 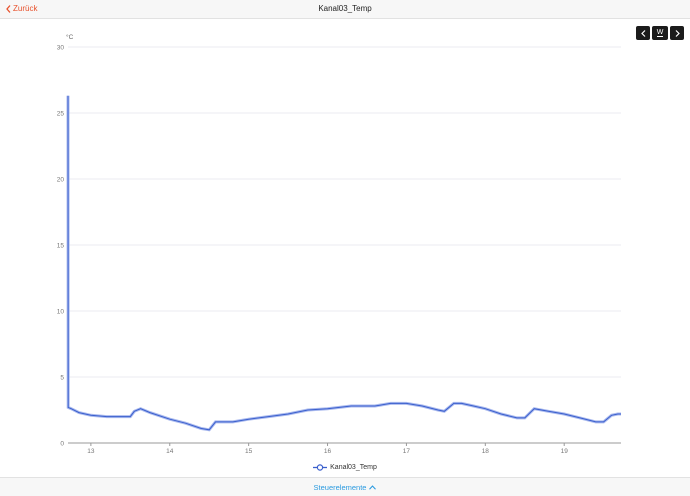 I want to click on x-tick-label: 14, so click(x=170, y=451).